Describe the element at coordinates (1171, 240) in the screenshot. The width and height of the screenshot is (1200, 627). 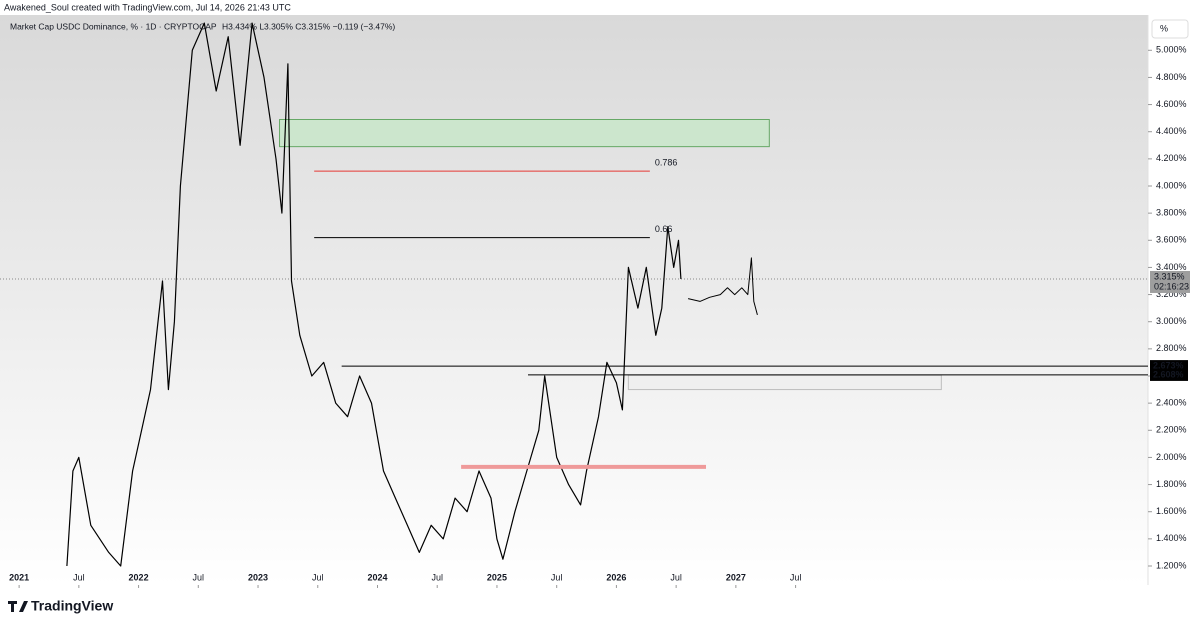
I see `y-tick-label: 3.600%` at that location.